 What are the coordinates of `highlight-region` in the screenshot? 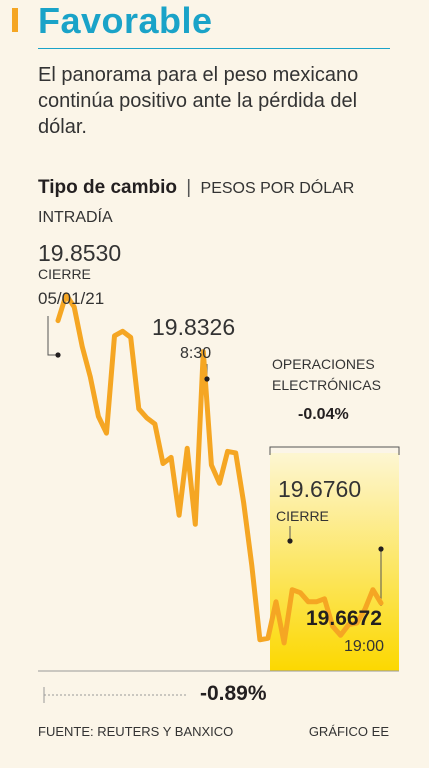 It's located at (334, 562).